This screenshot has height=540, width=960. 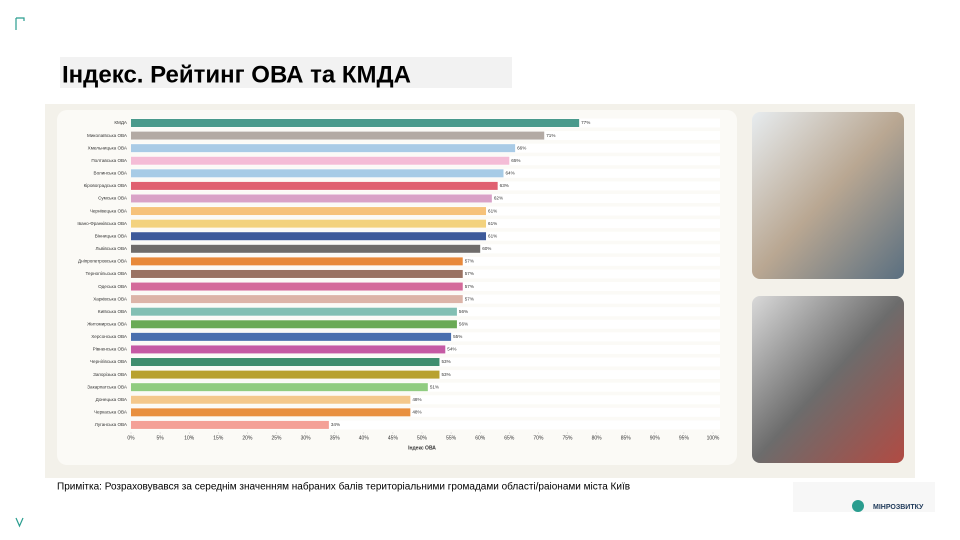 I want to click on x-tick-label: 45%, so click(x=393, y=438).